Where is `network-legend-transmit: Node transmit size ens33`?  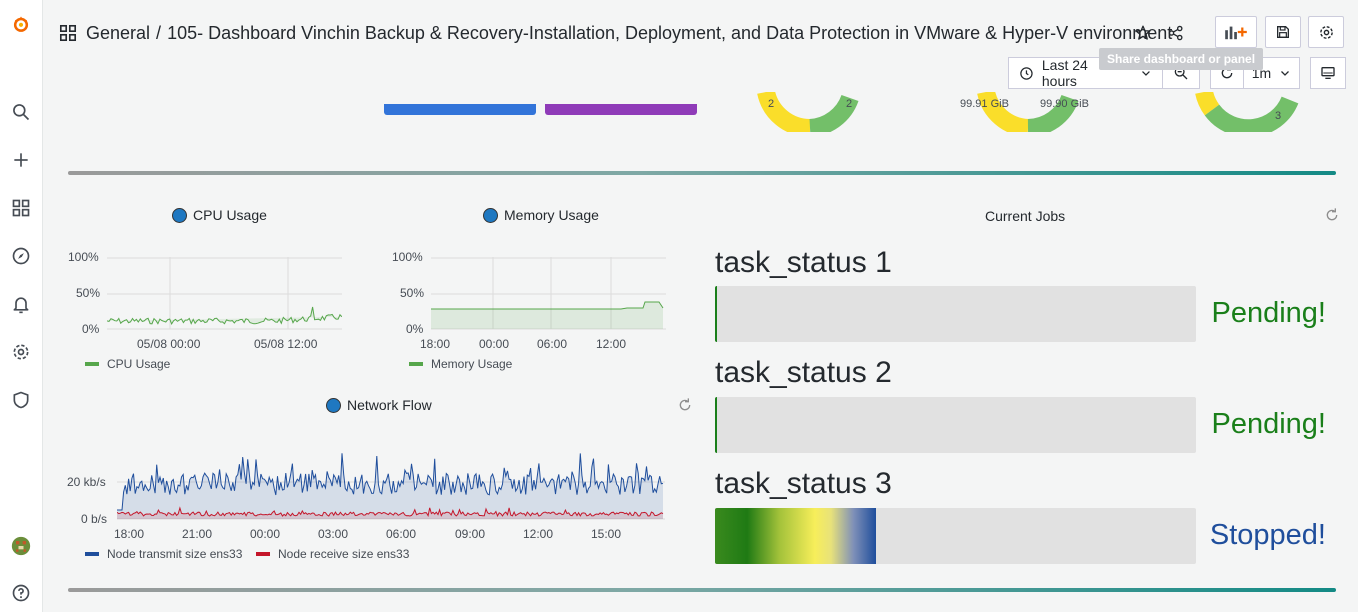
network-legend-transmit: Node transmit size ens33 is located at coordinates (163, 554).